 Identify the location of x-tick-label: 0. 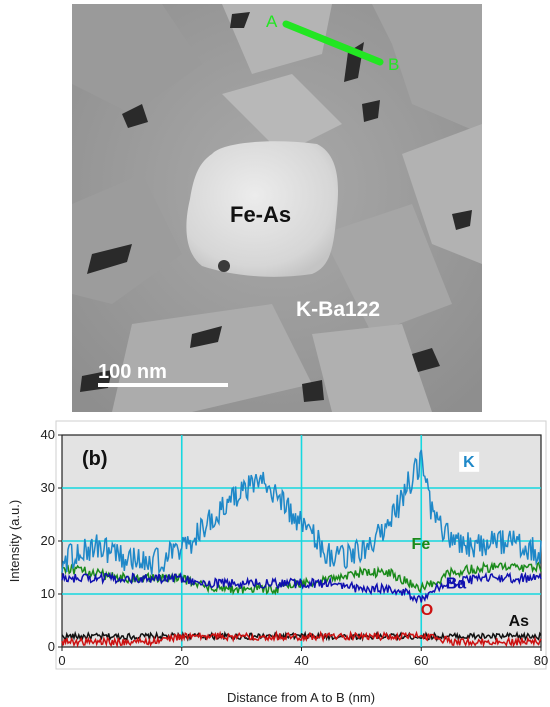
(61, 660).